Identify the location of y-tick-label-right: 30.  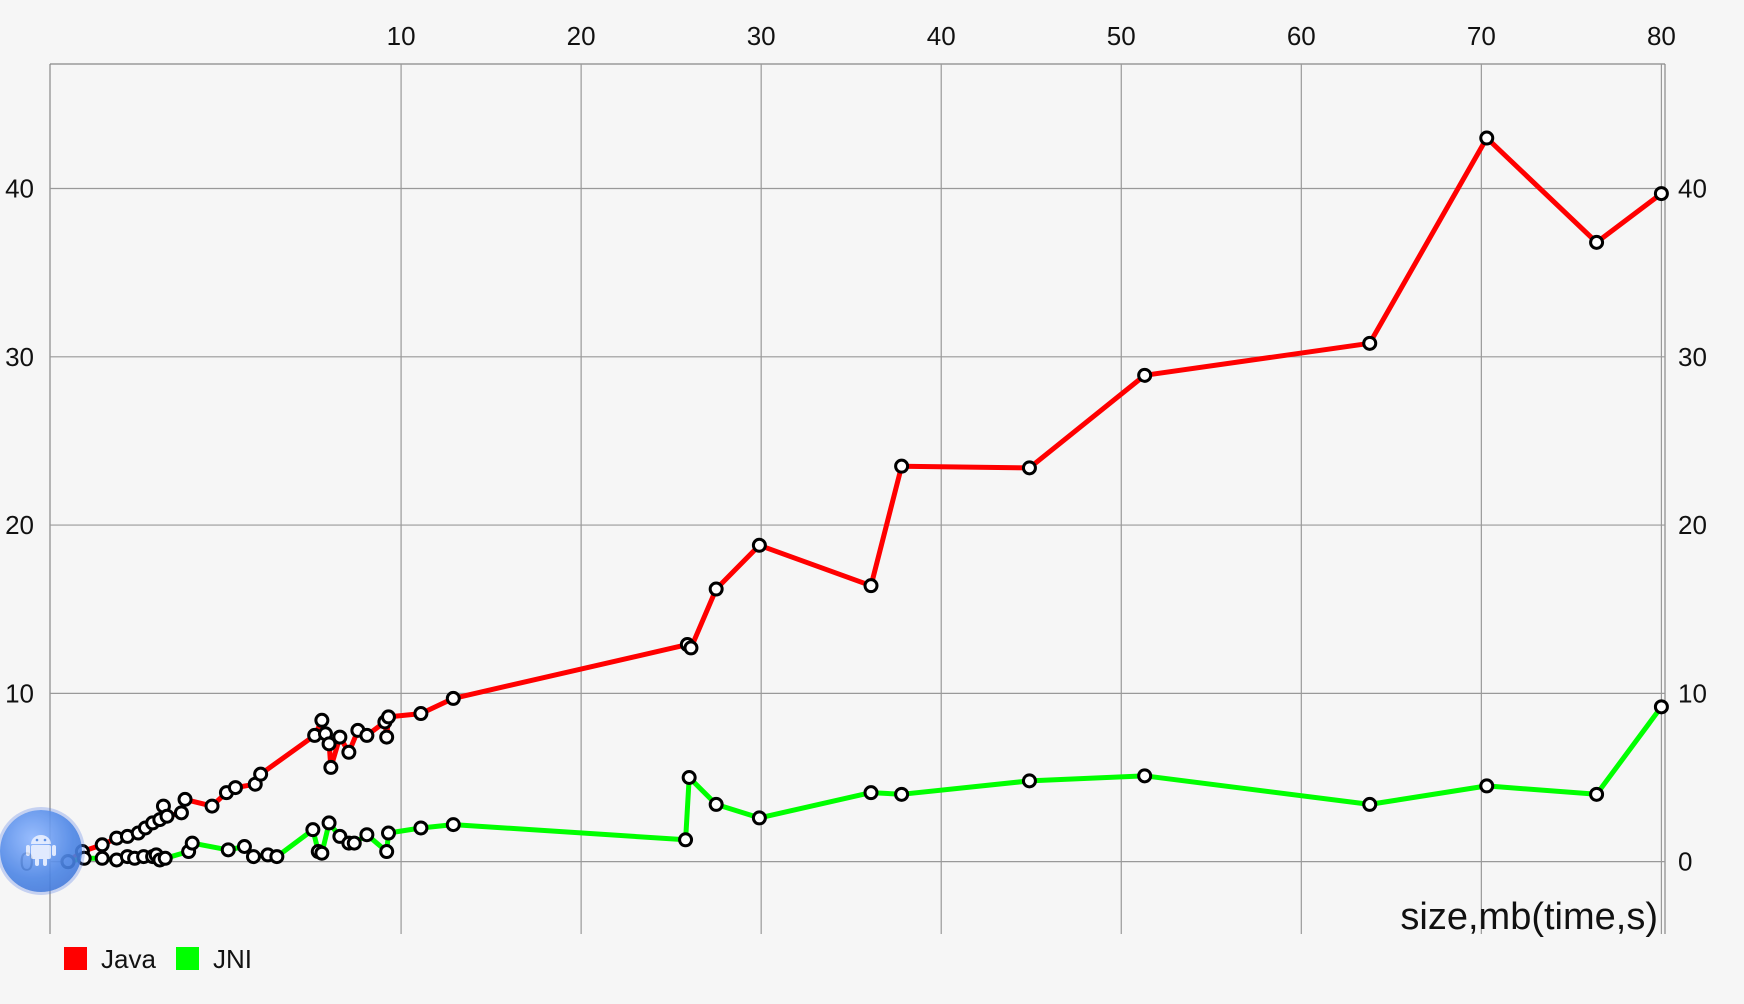
(1692, 357).